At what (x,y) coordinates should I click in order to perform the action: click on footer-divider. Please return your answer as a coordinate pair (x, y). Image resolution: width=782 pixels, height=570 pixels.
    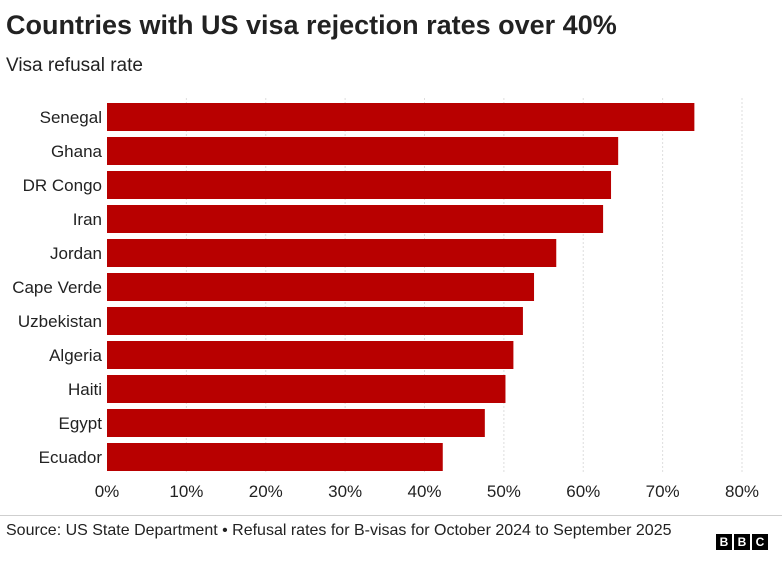
    Looking at the image, I should click on (391, 515).